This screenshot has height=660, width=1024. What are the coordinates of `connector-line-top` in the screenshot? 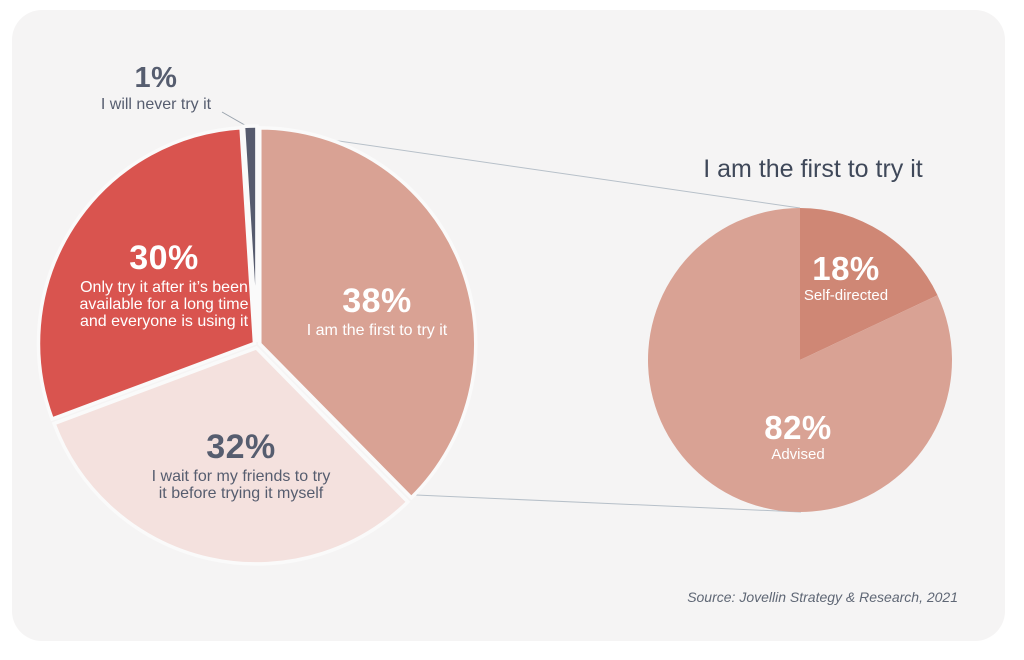 It's located at (531, 169).